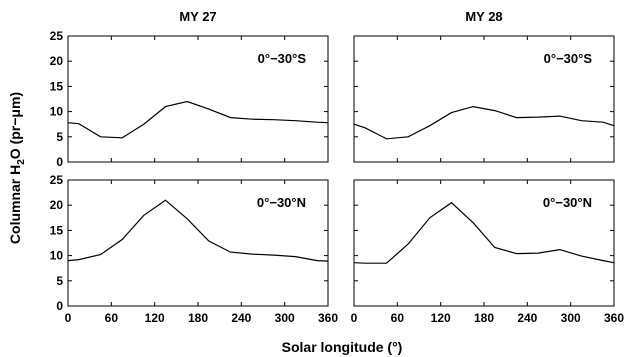 The width and height of the screenshot is (629, 357). I want to click on column-title: MY 28, so click(483, 16).